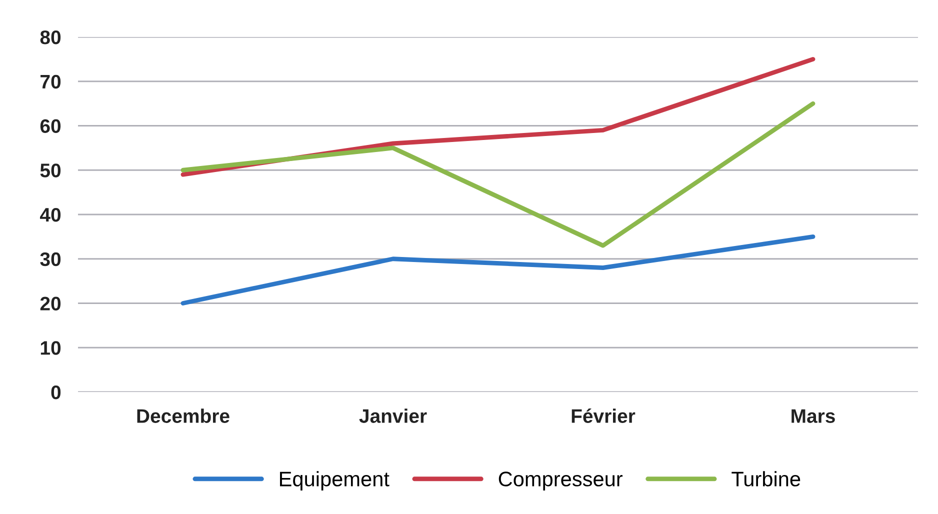 The image size is (938, 514). What do you see at coordinates (50, 171) in the screenshot?
I see `y-tick-label: 50` at bounding box center [50, 171].